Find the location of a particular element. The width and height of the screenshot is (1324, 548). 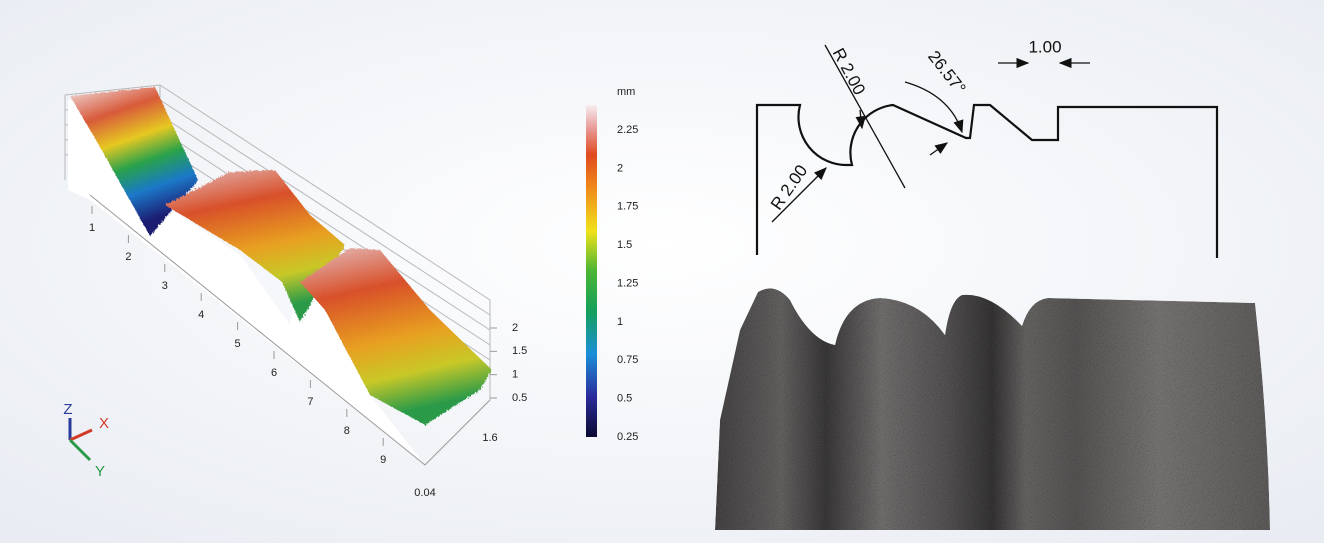

colorbar-label: 2.25 is located at coordinates (627, 130).